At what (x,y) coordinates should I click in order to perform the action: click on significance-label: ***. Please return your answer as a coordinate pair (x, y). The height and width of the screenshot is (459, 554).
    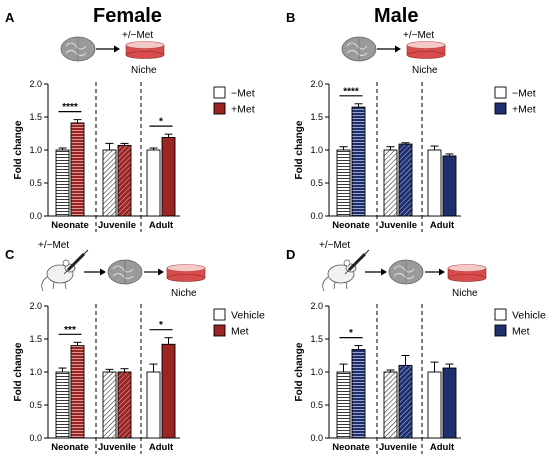
    Looking at the image, I should click on (70, 330).